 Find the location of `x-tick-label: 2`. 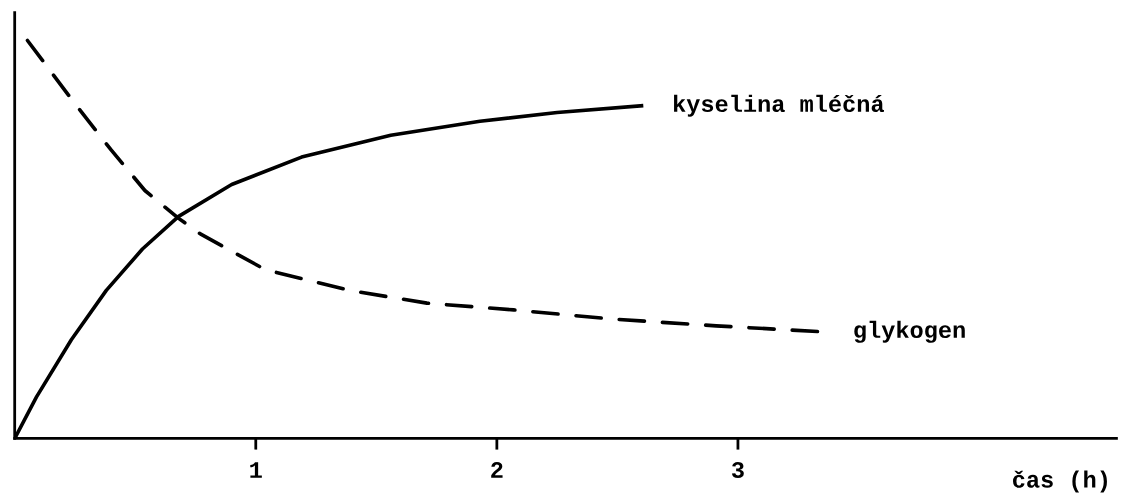

x-tick-label: 2 is located at coordinates (497, 470).